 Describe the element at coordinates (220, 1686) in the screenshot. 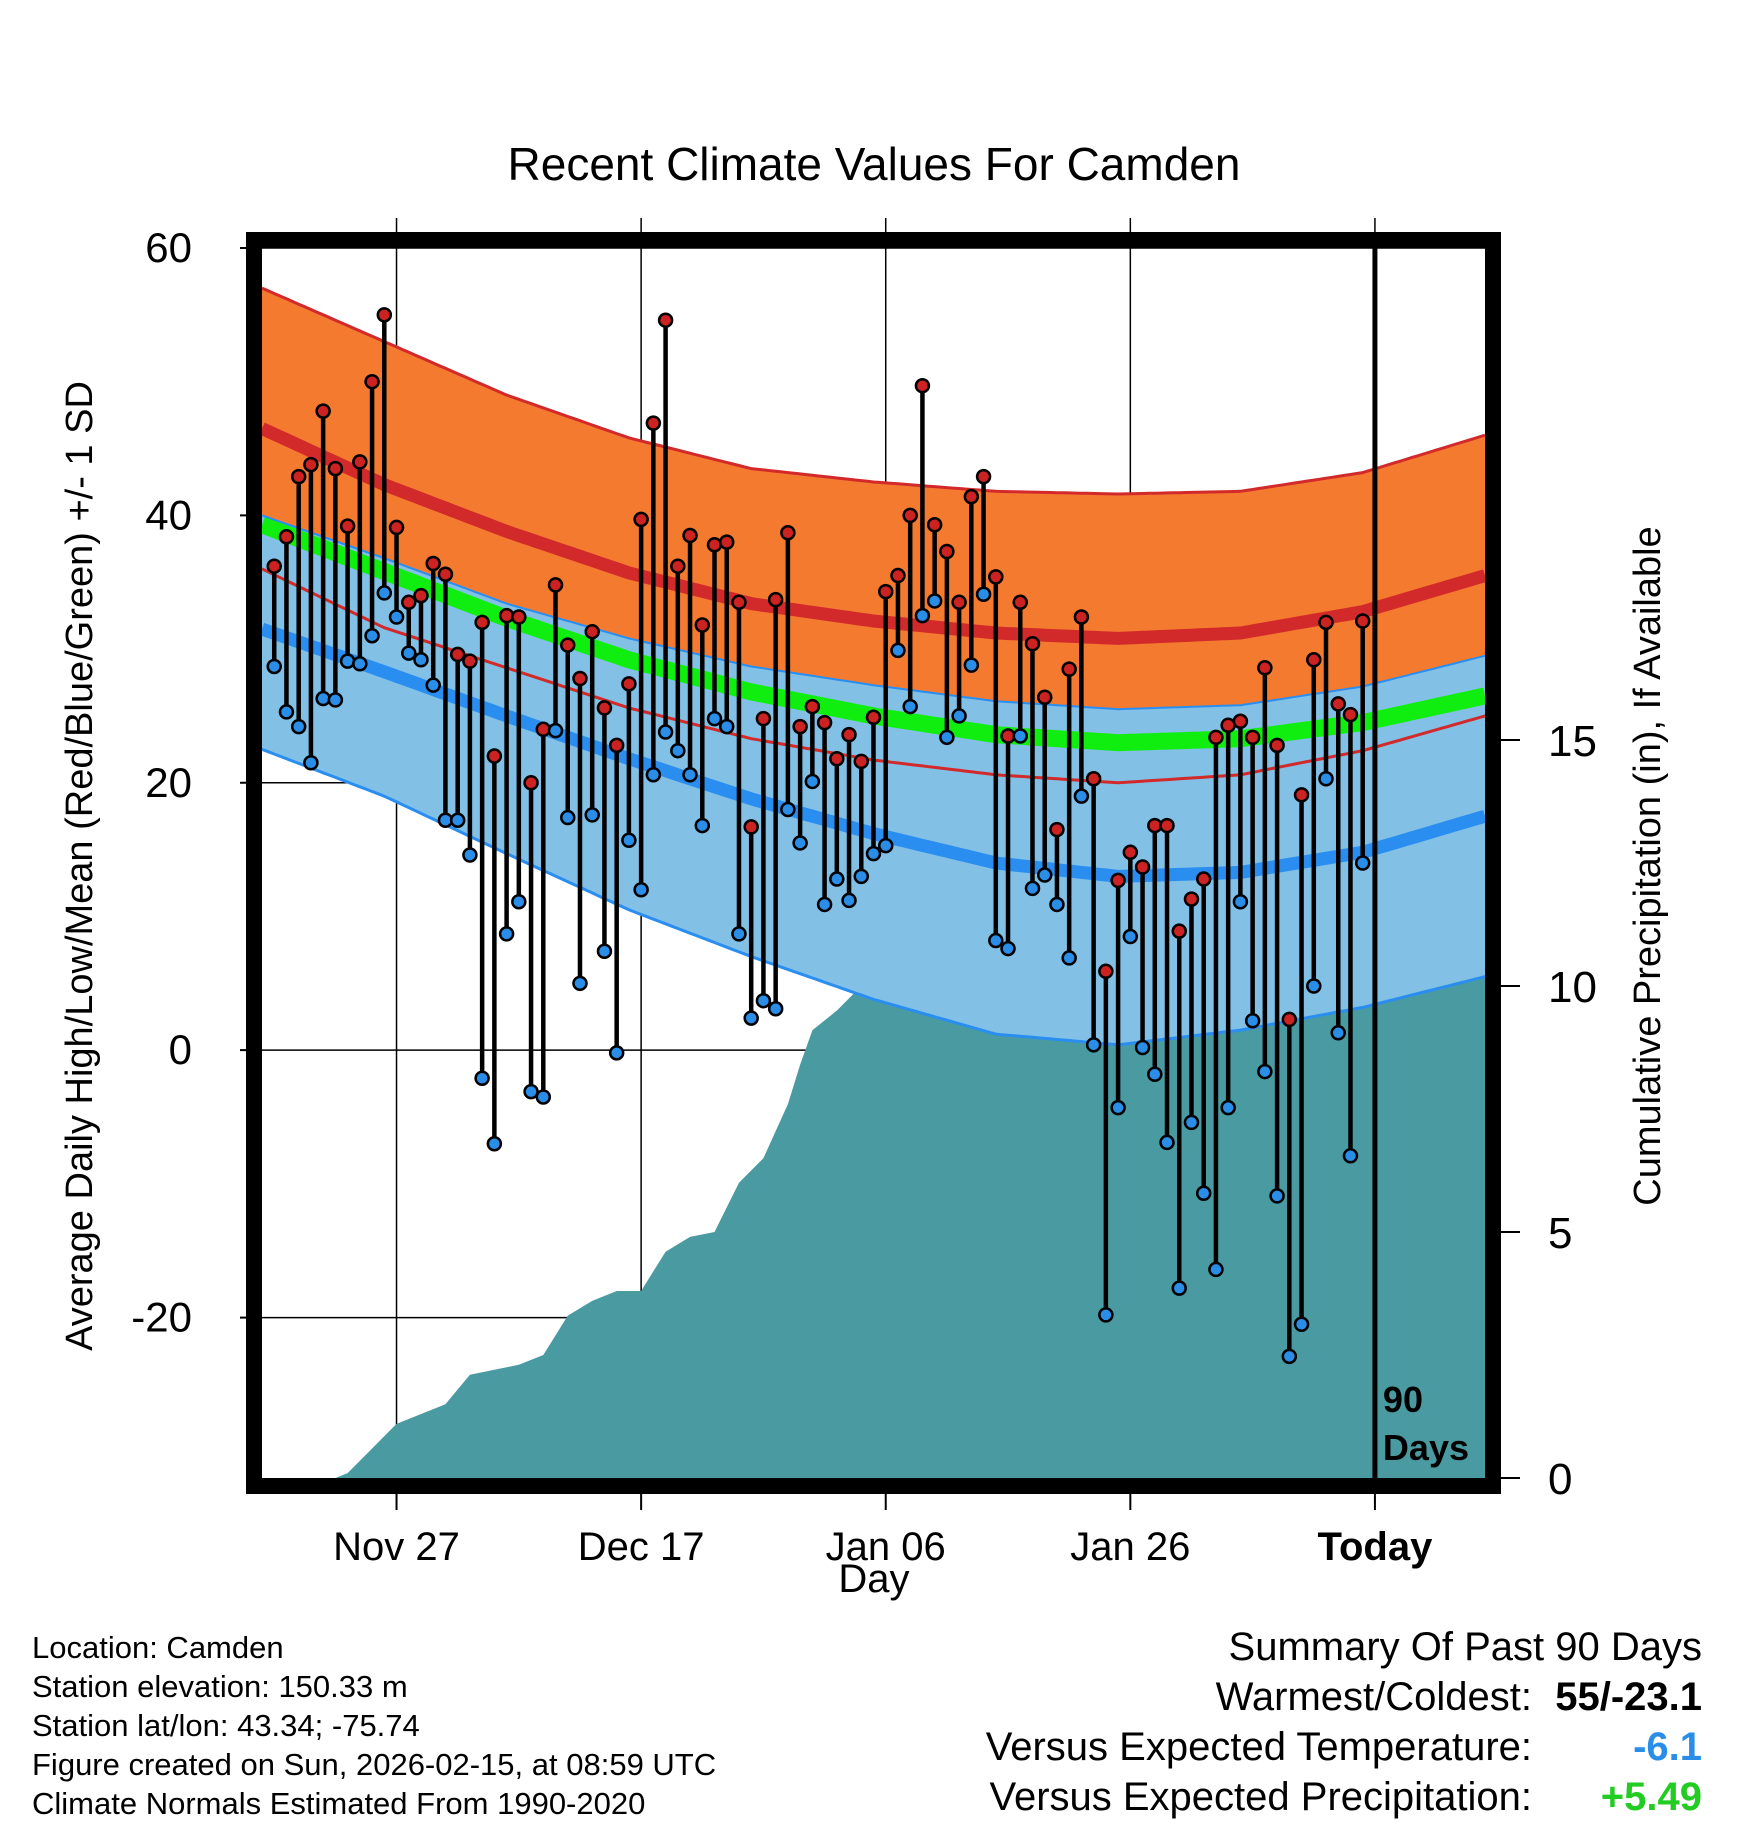

I see `elevation-text: Station elevation: 150.33 m` at that location.